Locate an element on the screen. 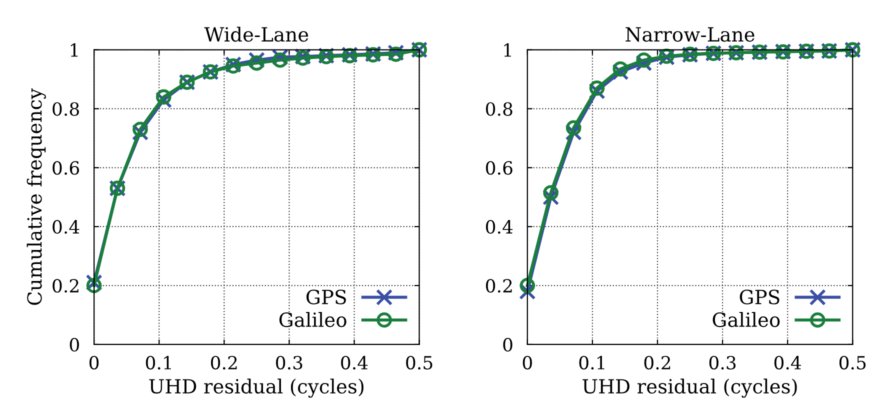 This screenshot has height=415, width=879. chart-title: Narrow-Lane is located at coordinates (690, 34).